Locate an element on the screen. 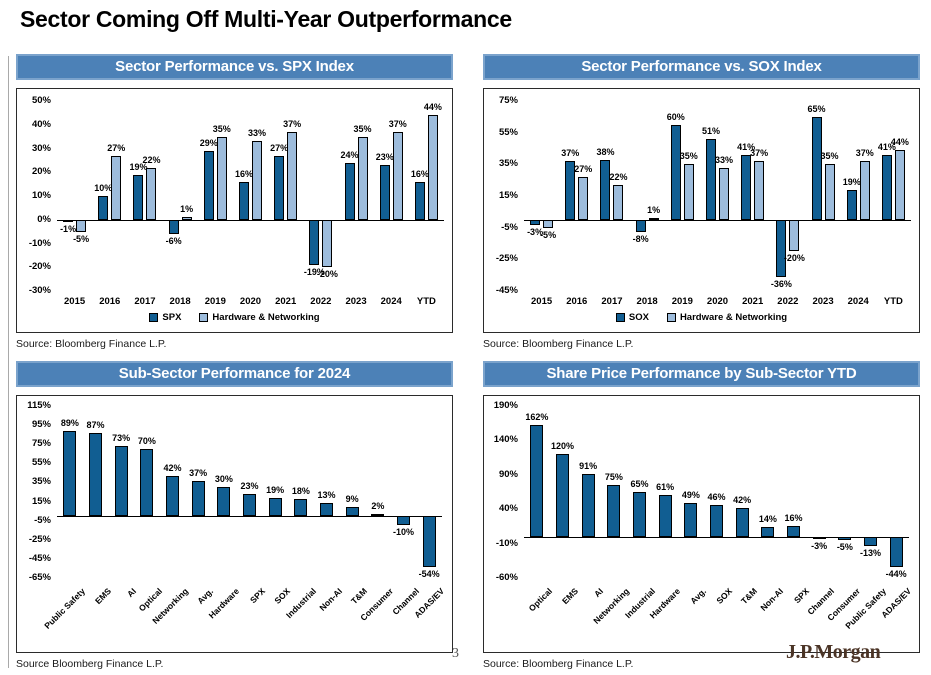 This screenshot has height=675, width=931. x-category-label: 2022 is located at coordinates (788, 301).